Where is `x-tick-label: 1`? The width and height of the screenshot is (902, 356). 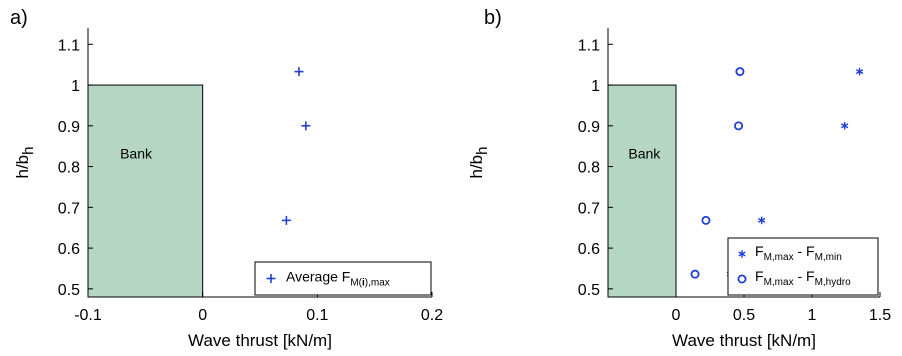
x-tick-label: 1 is located at coordinates (812, 315).